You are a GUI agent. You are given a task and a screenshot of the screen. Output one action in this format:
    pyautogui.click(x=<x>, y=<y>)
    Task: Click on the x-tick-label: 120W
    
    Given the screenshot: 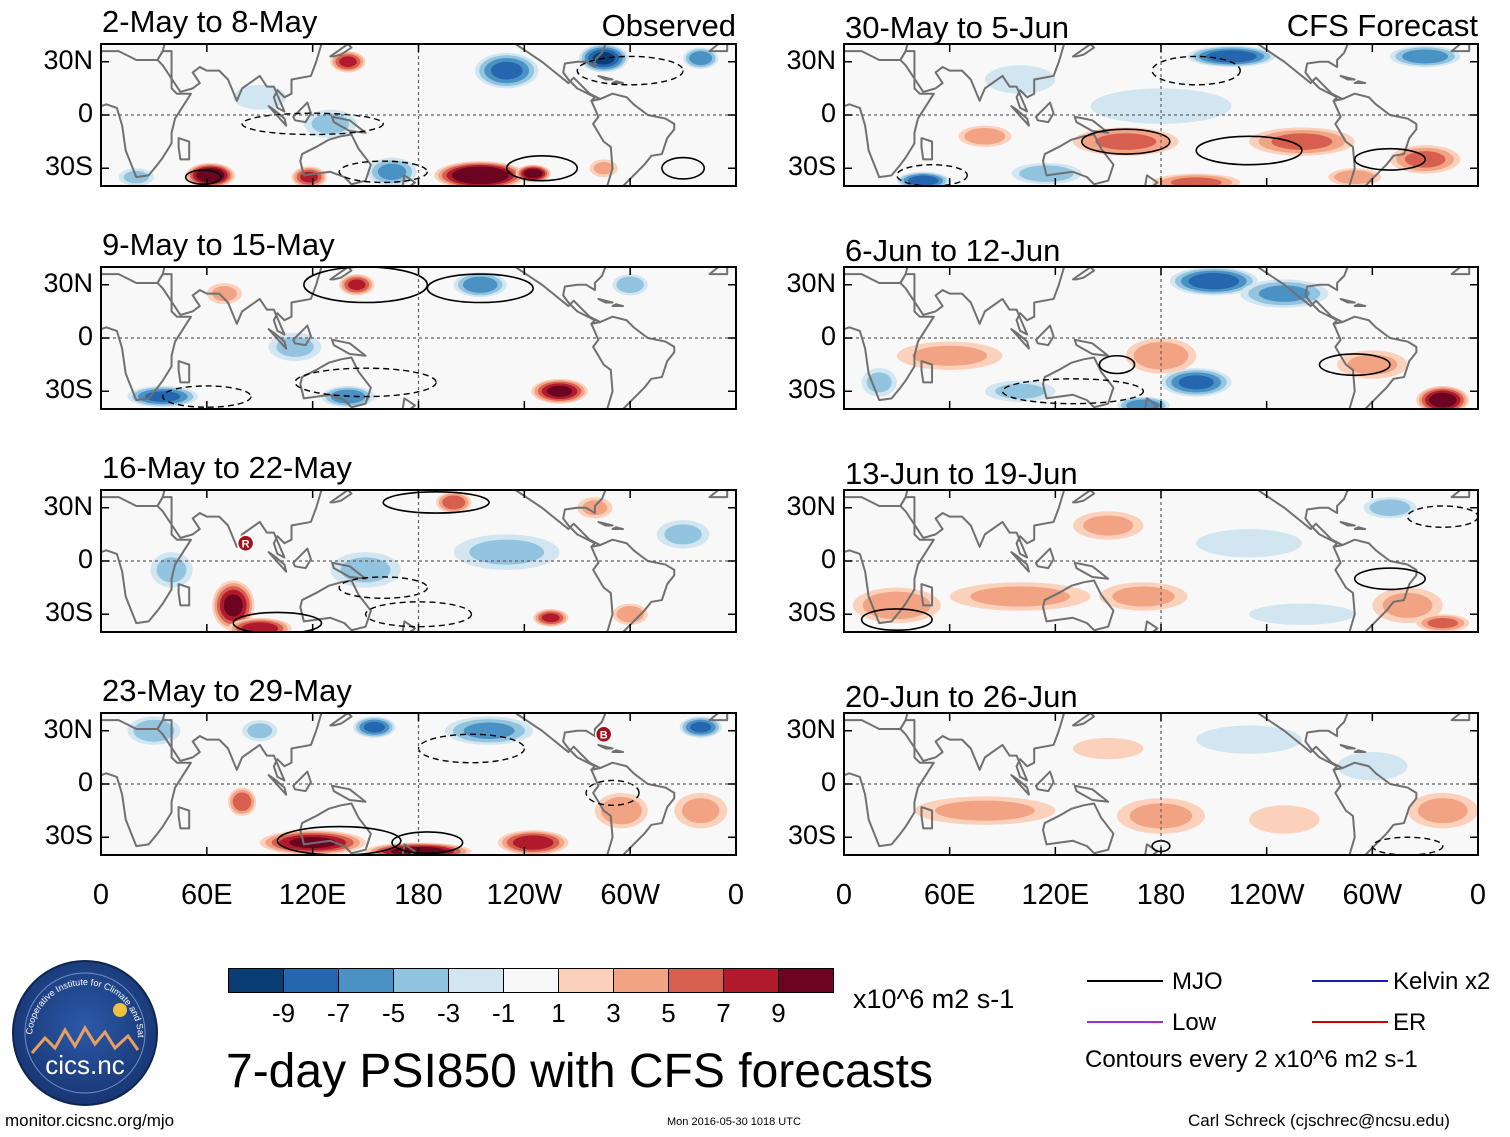 What is the action you would take?
    pyautogui.click(x=524, y=895)
    